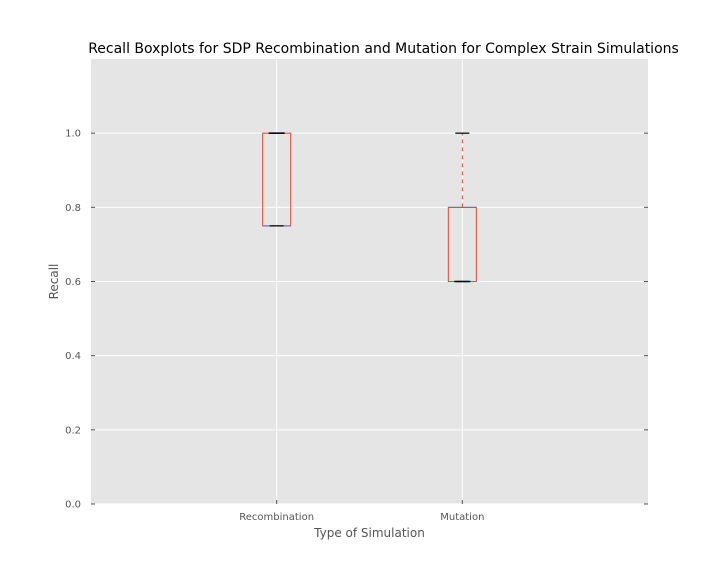  Describe the element at coordinates (462, 207) in the screenshot. I see `boxplot-mutation` at that location.